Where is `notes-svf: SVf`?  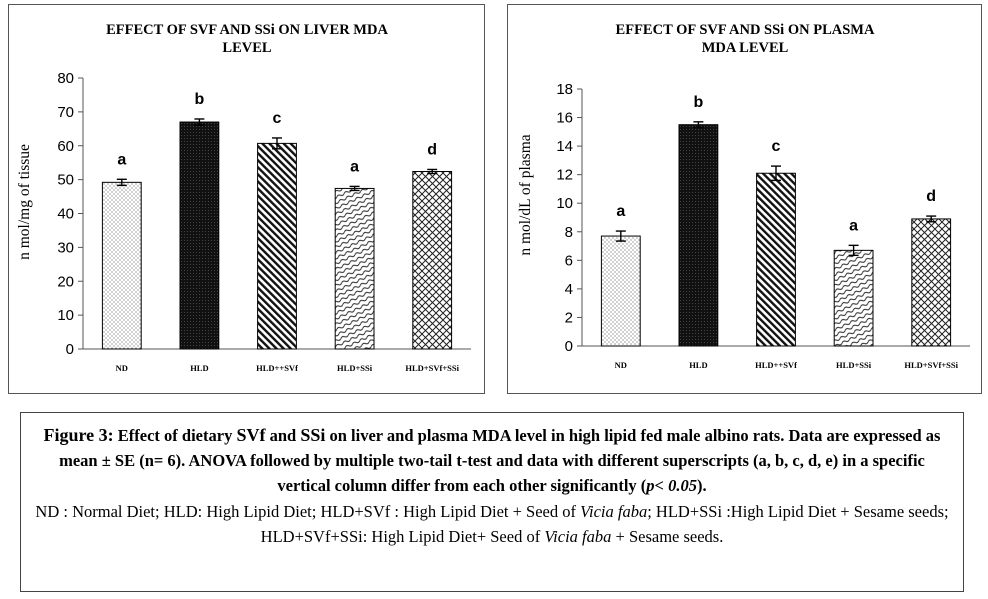 notes-svf: SVf is located at coordinates (377, 511).